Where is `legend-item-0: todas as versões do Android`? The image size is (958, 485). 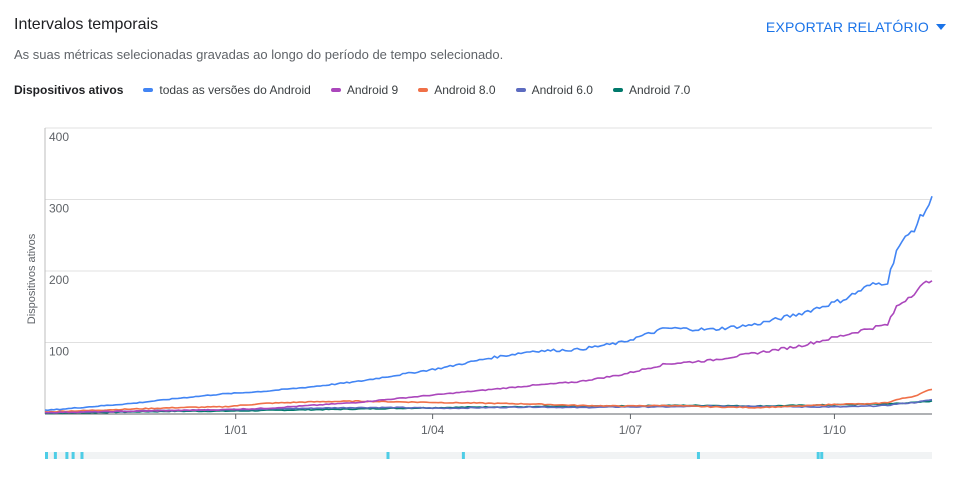 legend-item-0: todas as versões do Android is located at coordinates (227, 90).